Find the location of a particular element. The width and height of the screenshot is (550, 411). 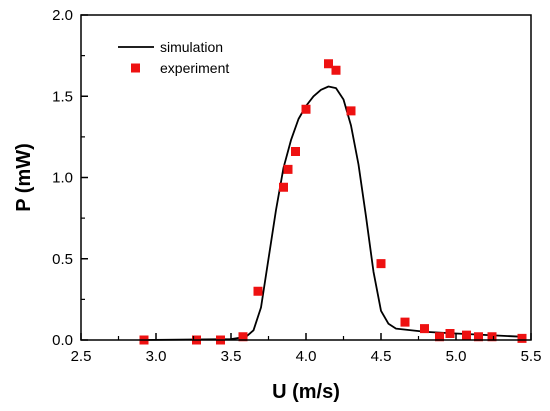

x-tick-label: 3.5 is located at coordinates (231, 356).